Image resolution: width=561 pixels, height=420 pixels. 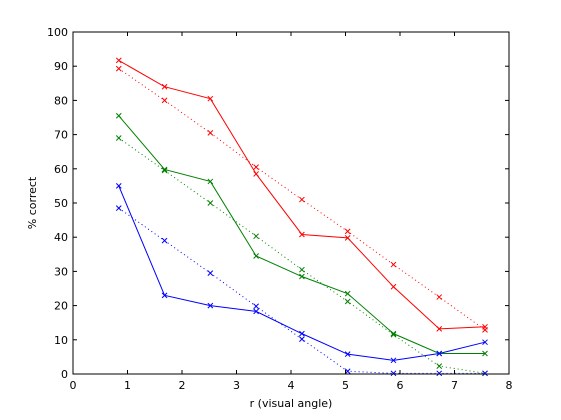 What do you see at coordinates (454, 385) in the screenshot?
I see `x-tick-label: 7` at bounding box center [454, 385].